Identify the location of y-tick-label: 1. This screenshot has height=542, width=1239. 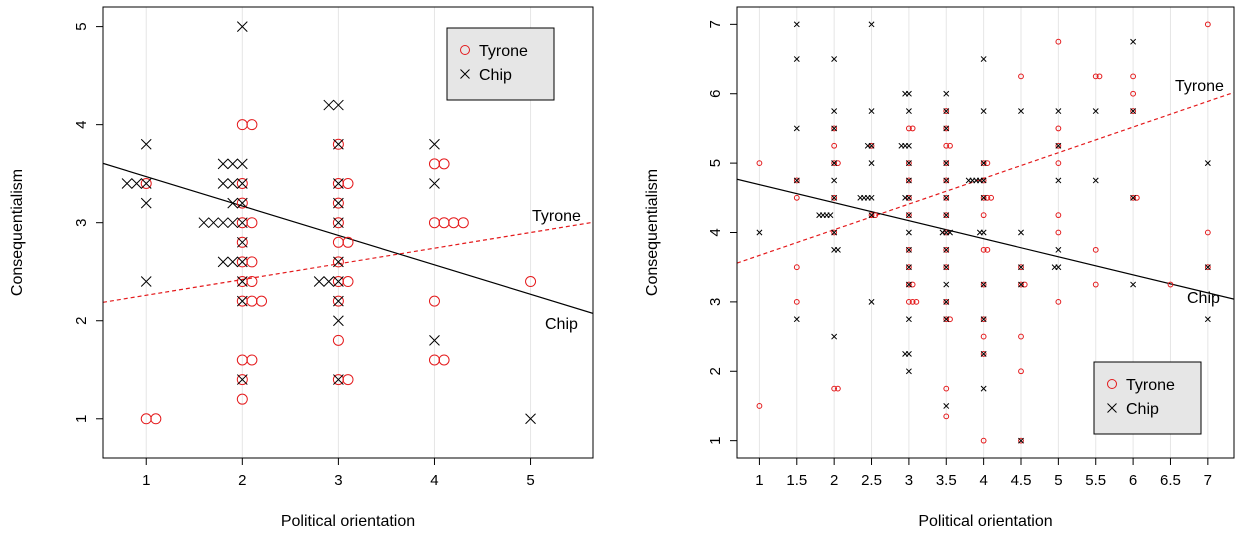
(81, 419).